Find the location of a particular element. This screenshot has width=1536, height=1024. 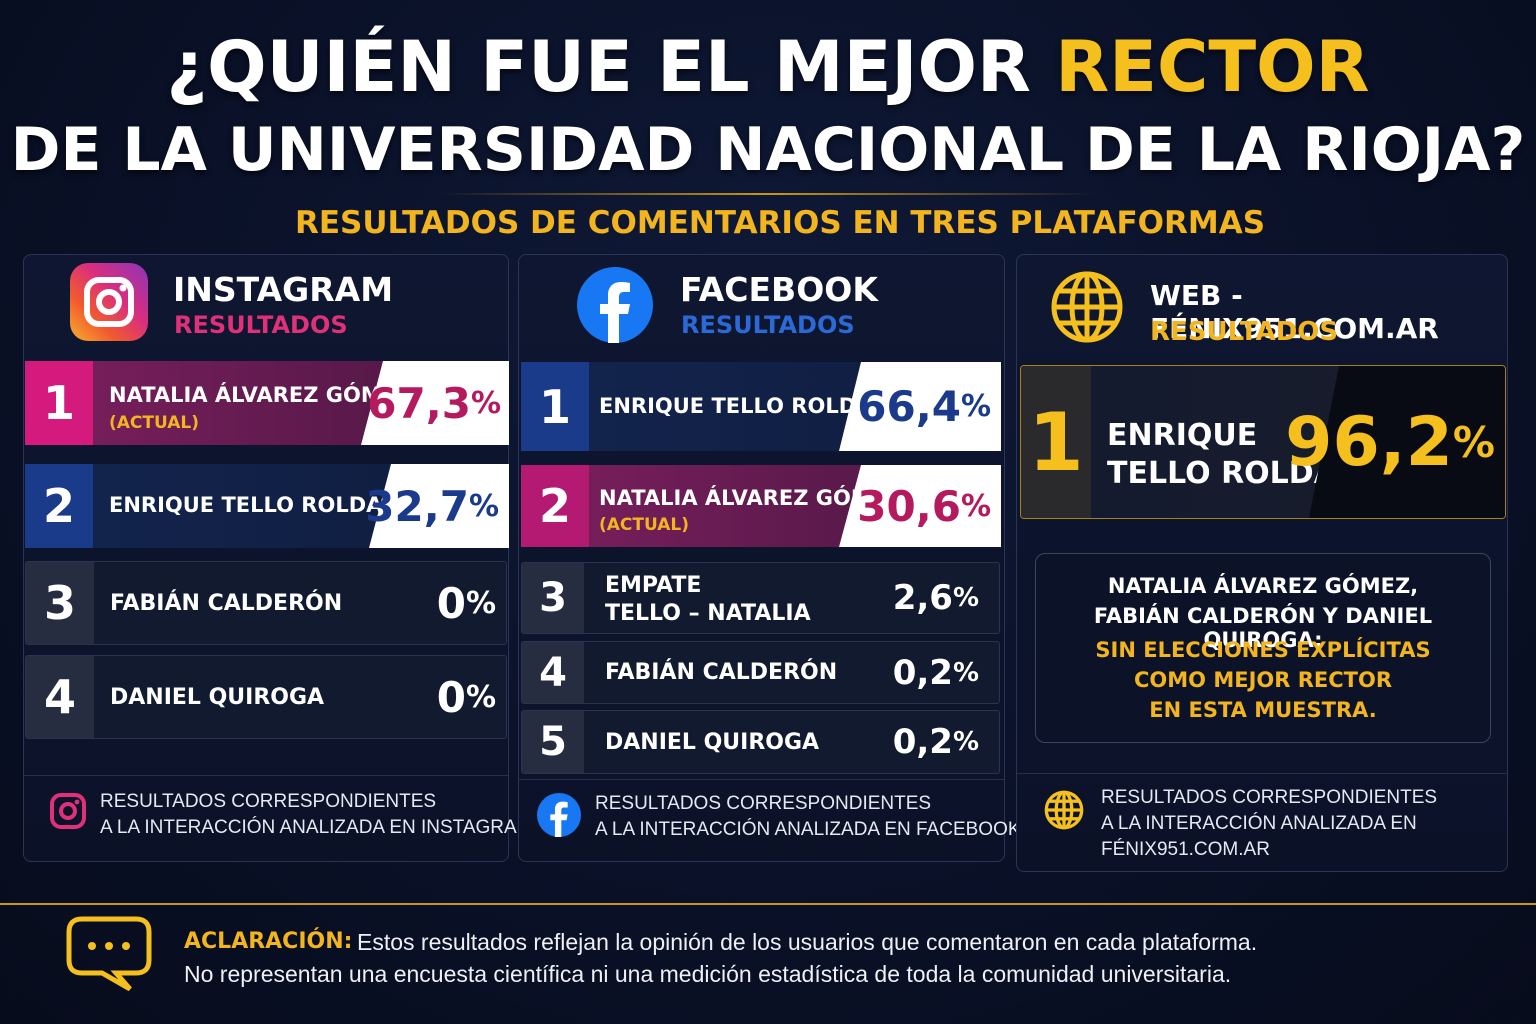

candidate-name-line1: ENRIQUE is located at coordinates (1182, 435).